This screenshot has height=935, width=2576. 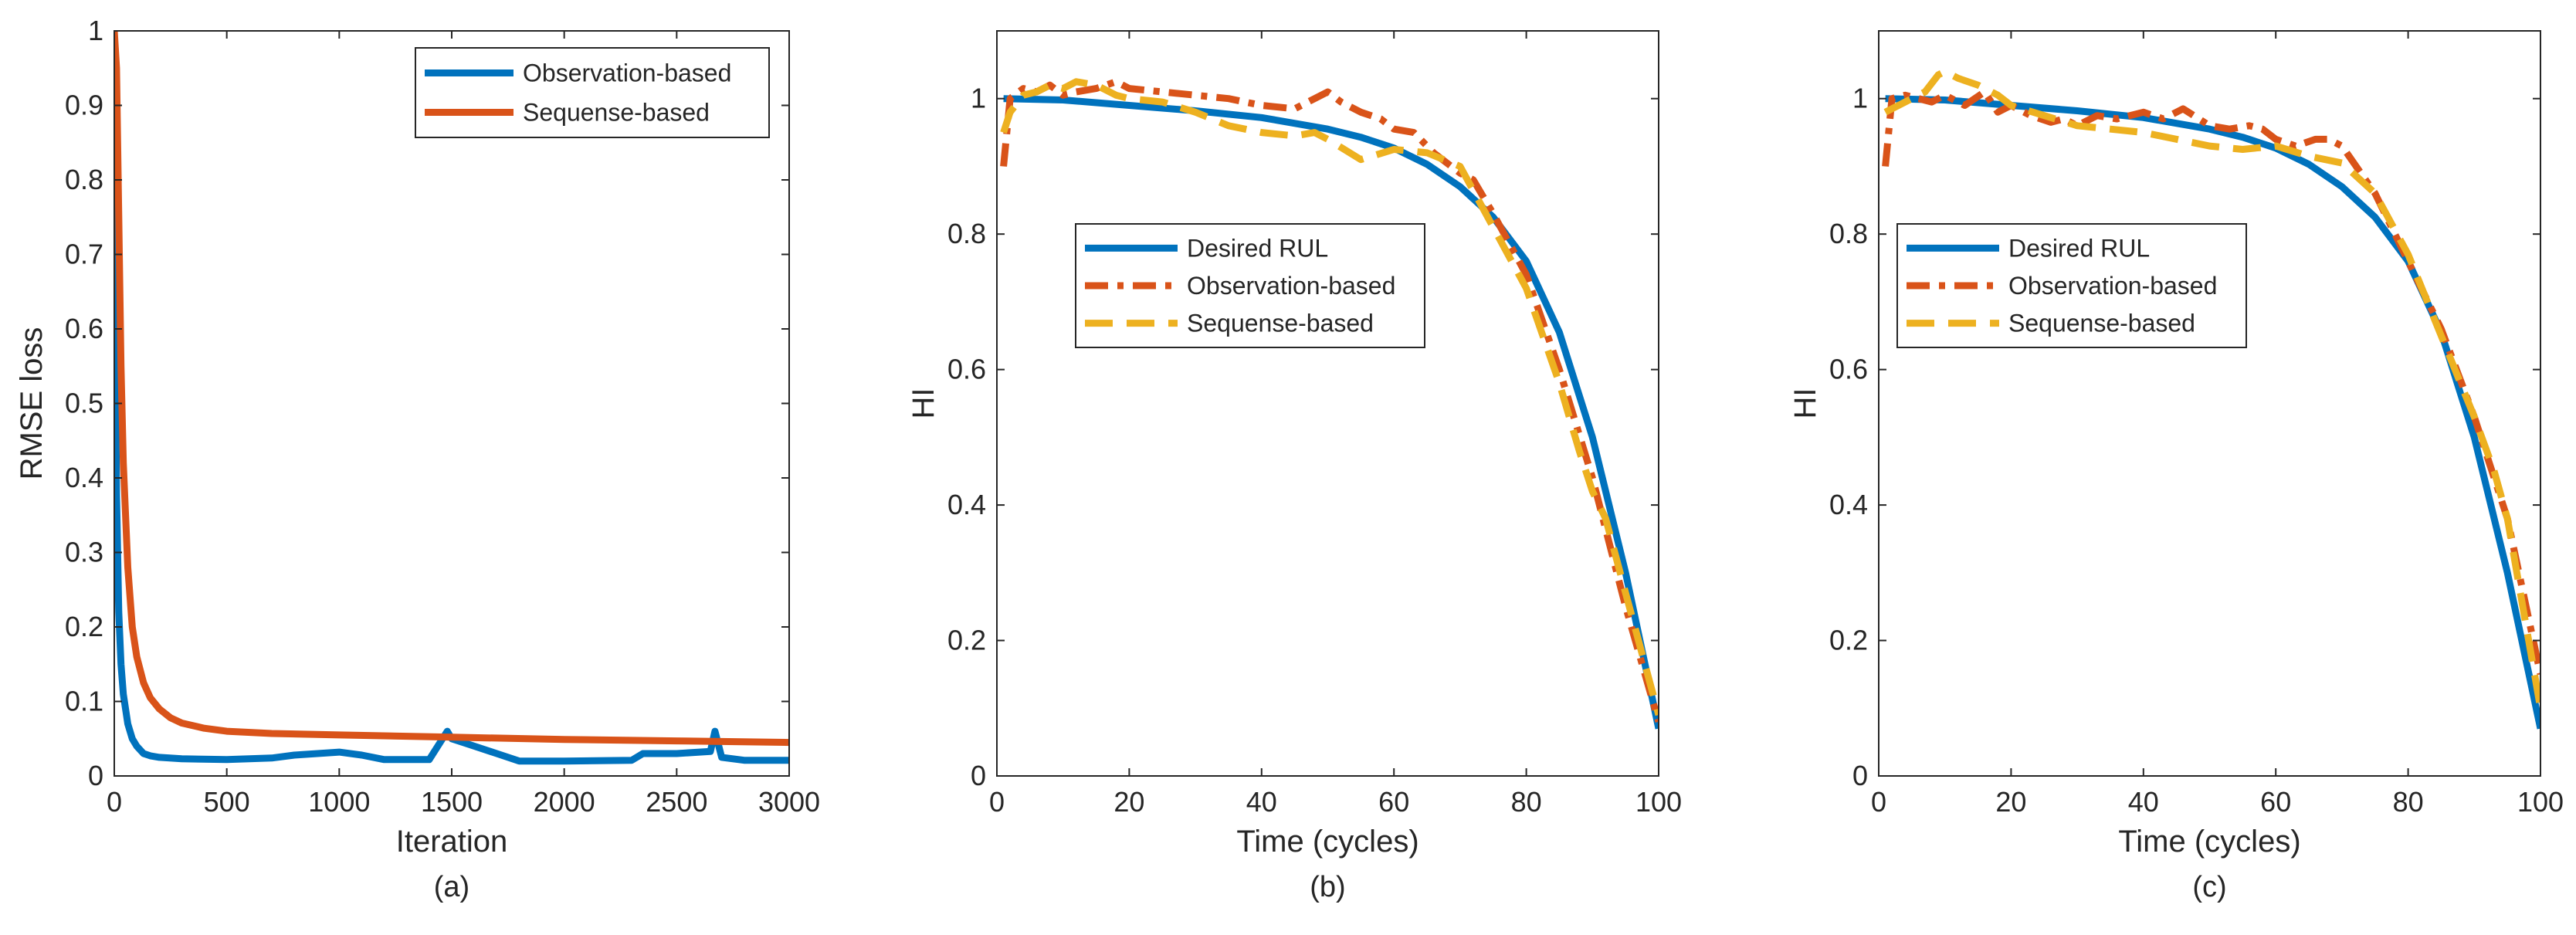 I want to click on x-axis-label: Iteration, so click(x=452, y=842).